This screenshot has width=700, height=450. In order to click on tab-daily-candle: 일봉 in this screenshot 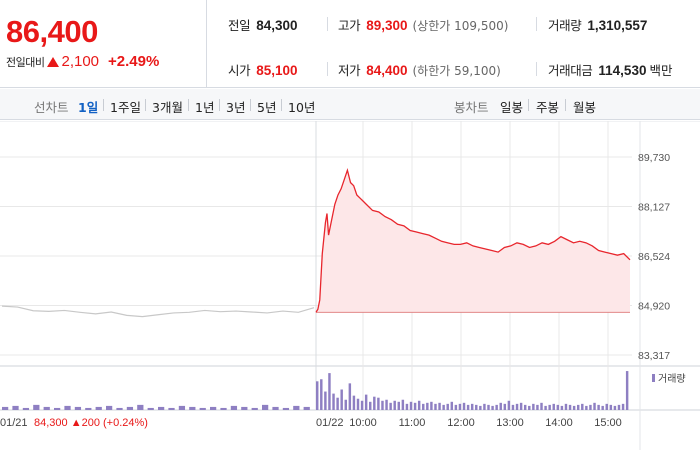, I will do `click(512, 107)`.